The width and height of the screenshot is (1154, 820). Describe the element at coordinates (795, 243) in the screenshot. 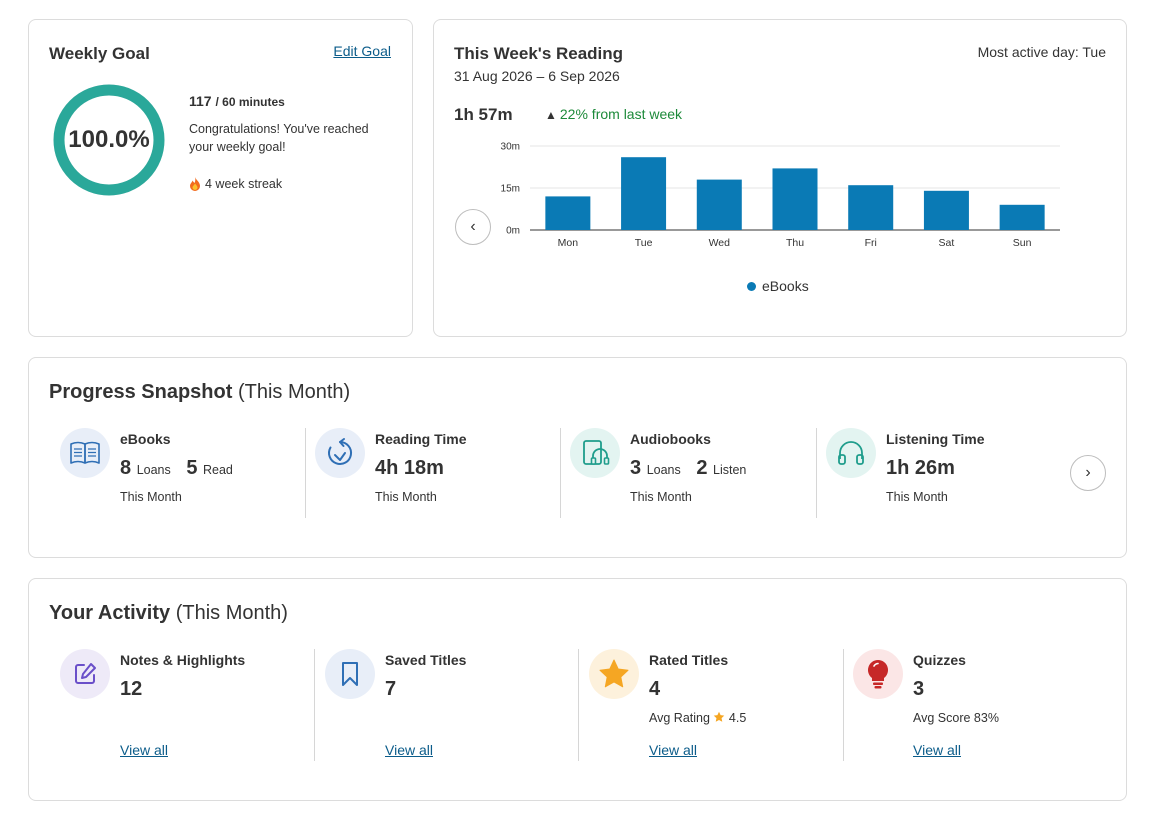

I see `x-tick-label: Thu` at that location.